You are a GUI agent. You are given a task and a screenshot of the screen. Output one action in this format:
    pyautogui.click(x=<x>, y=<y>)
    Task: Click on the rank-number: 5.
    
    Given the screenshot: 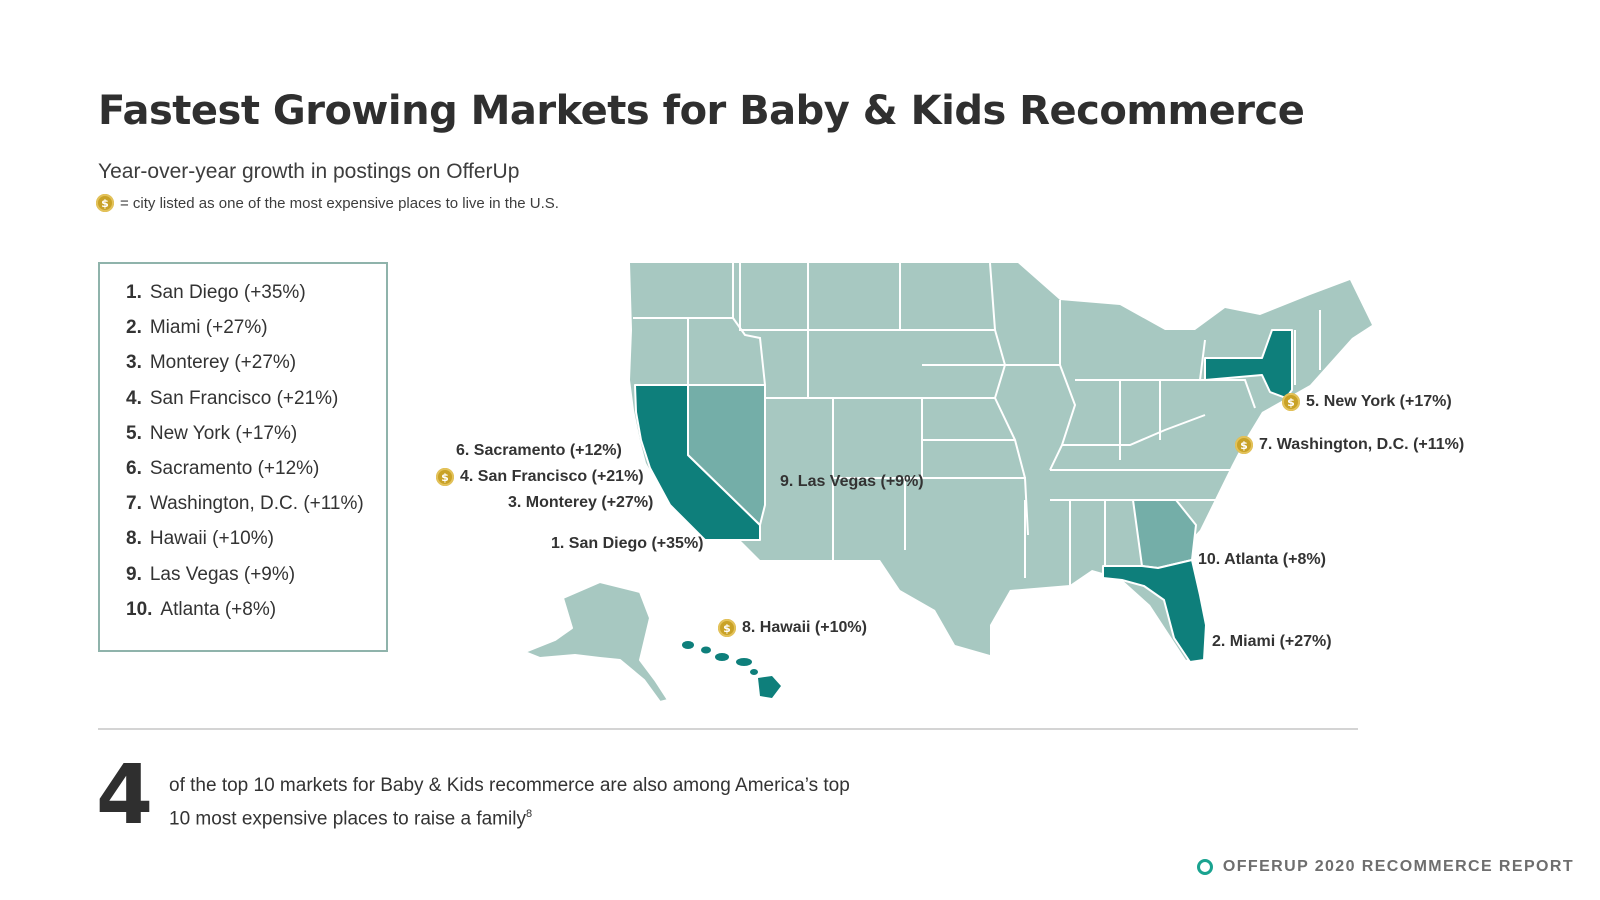 What is the action you would take?
    pyautogui.click(x=134, y=433)
    